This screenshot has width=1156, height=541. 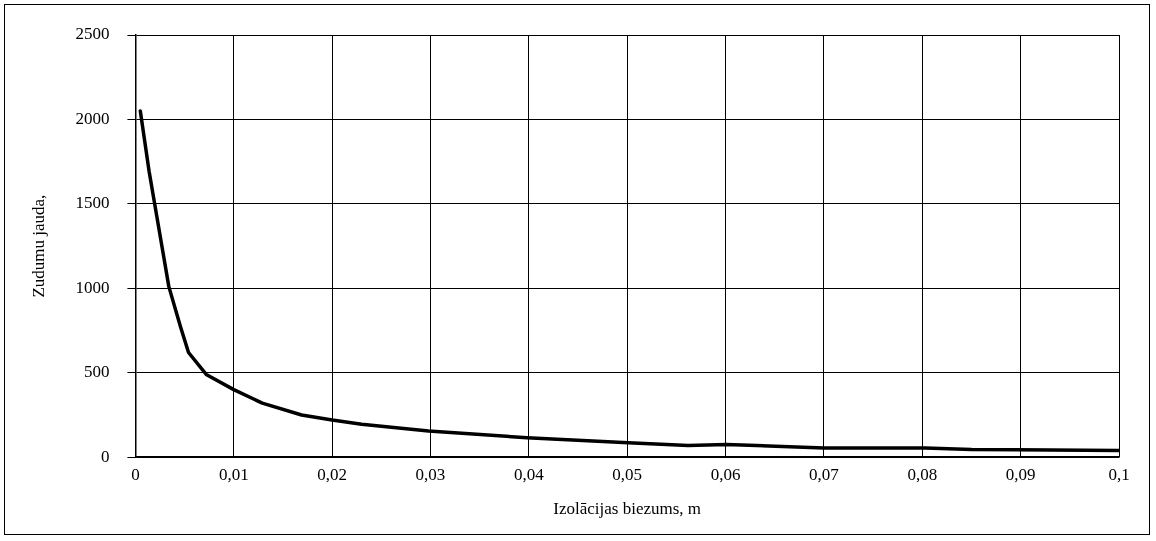 I want to click on y-axis-title: Zudumu jauda,, so click(x=38, y=246).